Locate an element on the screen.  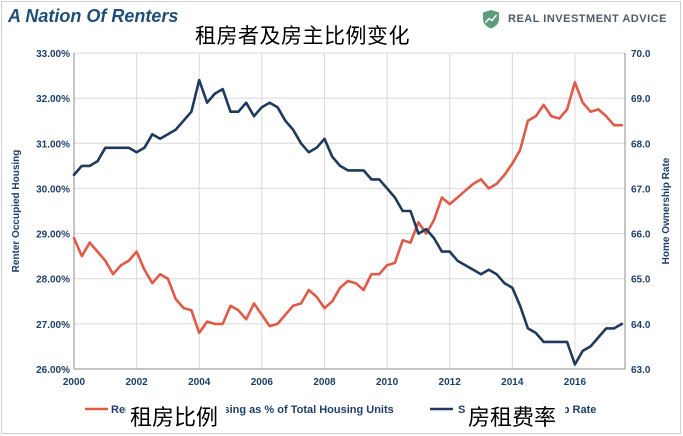
legend-overlay-bg-right is located at coordinates (515, 415).